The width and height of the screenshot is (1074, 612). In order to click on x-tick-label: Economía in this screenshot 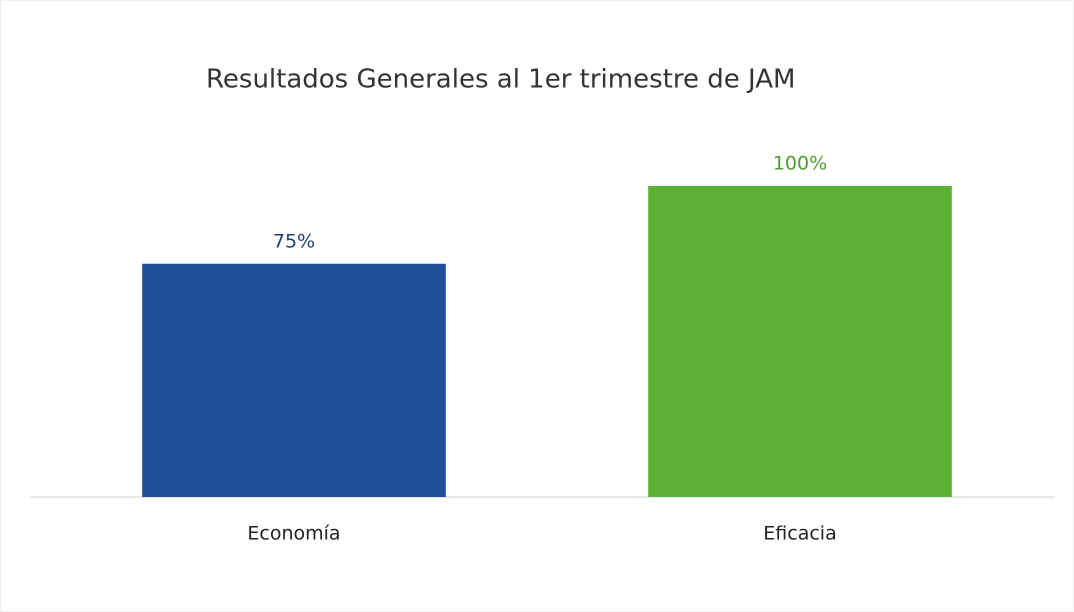, I will do `click(293, 534)`.